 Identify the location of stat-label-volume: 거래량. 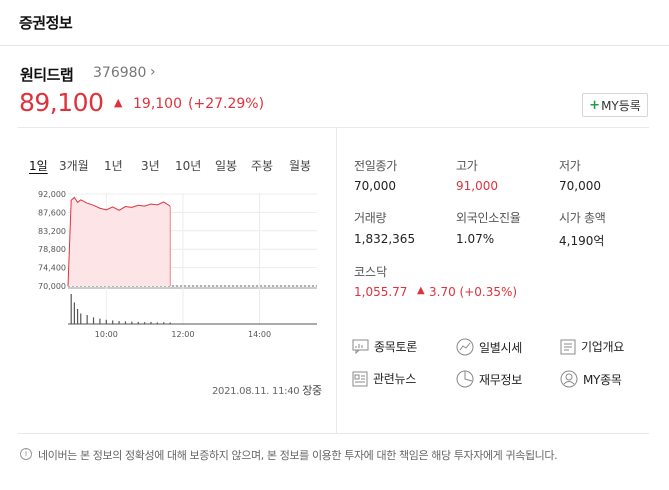
(370, 218).